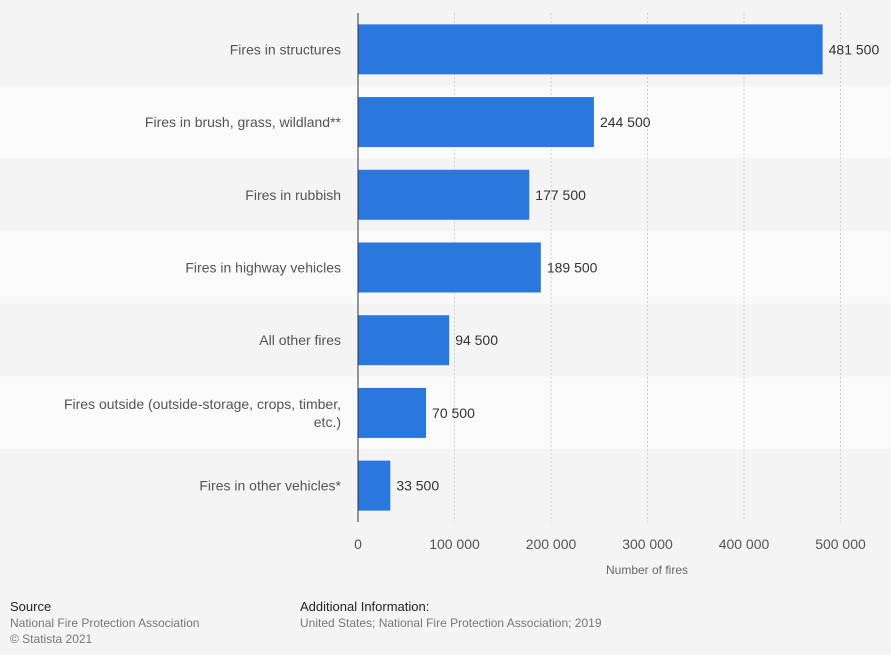 The width and height of the screenshot is (891, 655). What do you see at coordinates (270, 486) in the screenshot?
I see `category-label: Fires in other vehicles*` at bounding box center [270, 486].